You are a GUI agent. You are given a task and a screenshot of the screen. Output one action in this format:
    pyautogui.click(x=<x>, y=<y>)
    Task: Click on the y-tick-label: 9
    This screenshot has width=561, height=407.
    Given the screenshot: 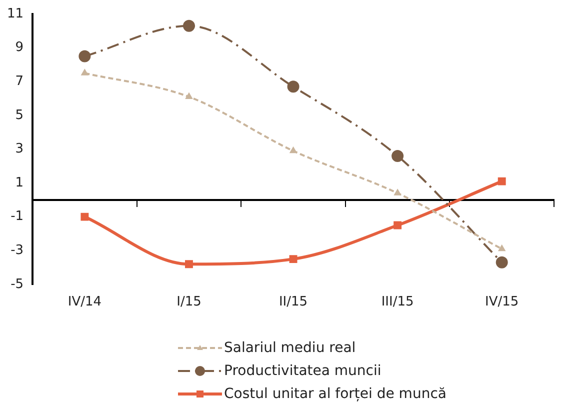 What is the action you would take?
    pyautogui.click(x=19, y=48)
    